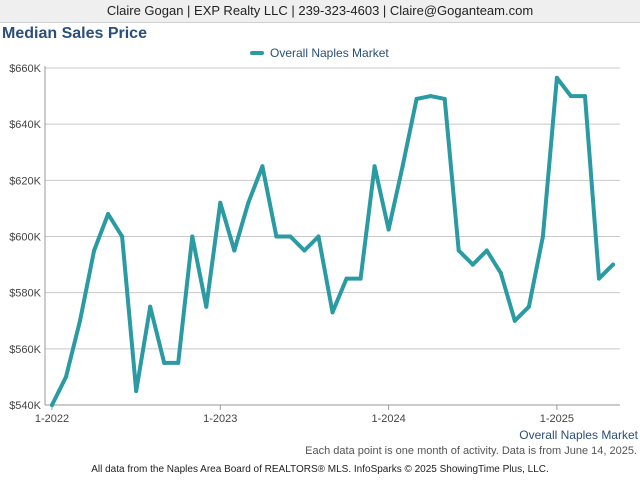 Image resolution: width=640 pixels, height=480 pixels. Describe the element at coordinates (52, 419) in the screenshot. I see `x-tick-label: 1-2022` at that location.